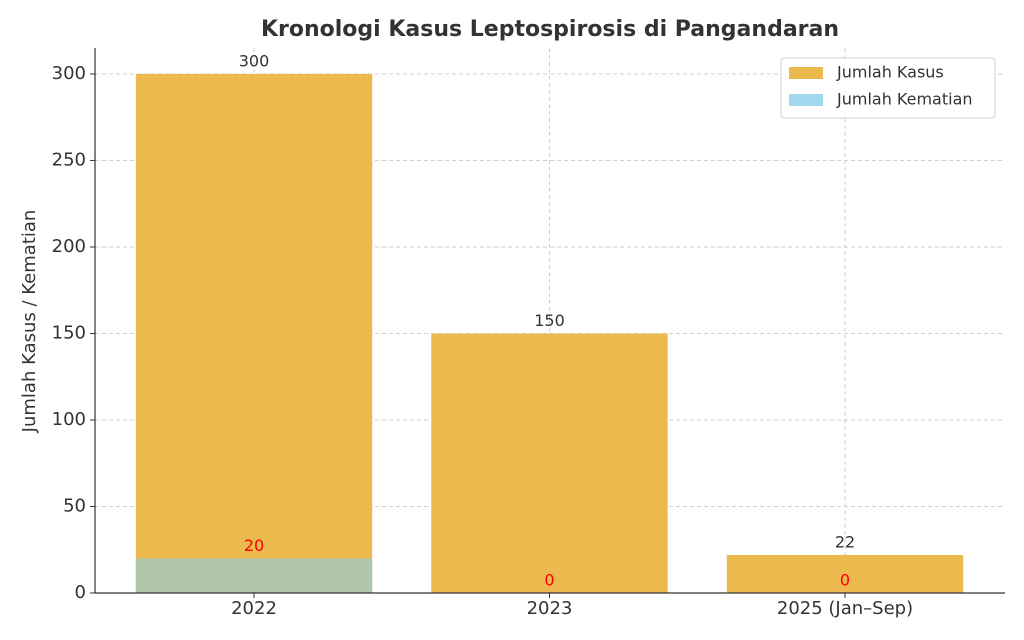  Describe the element at coordinates (69, 159) in the screenshot. I see `y-tick-label: 250` at that location.